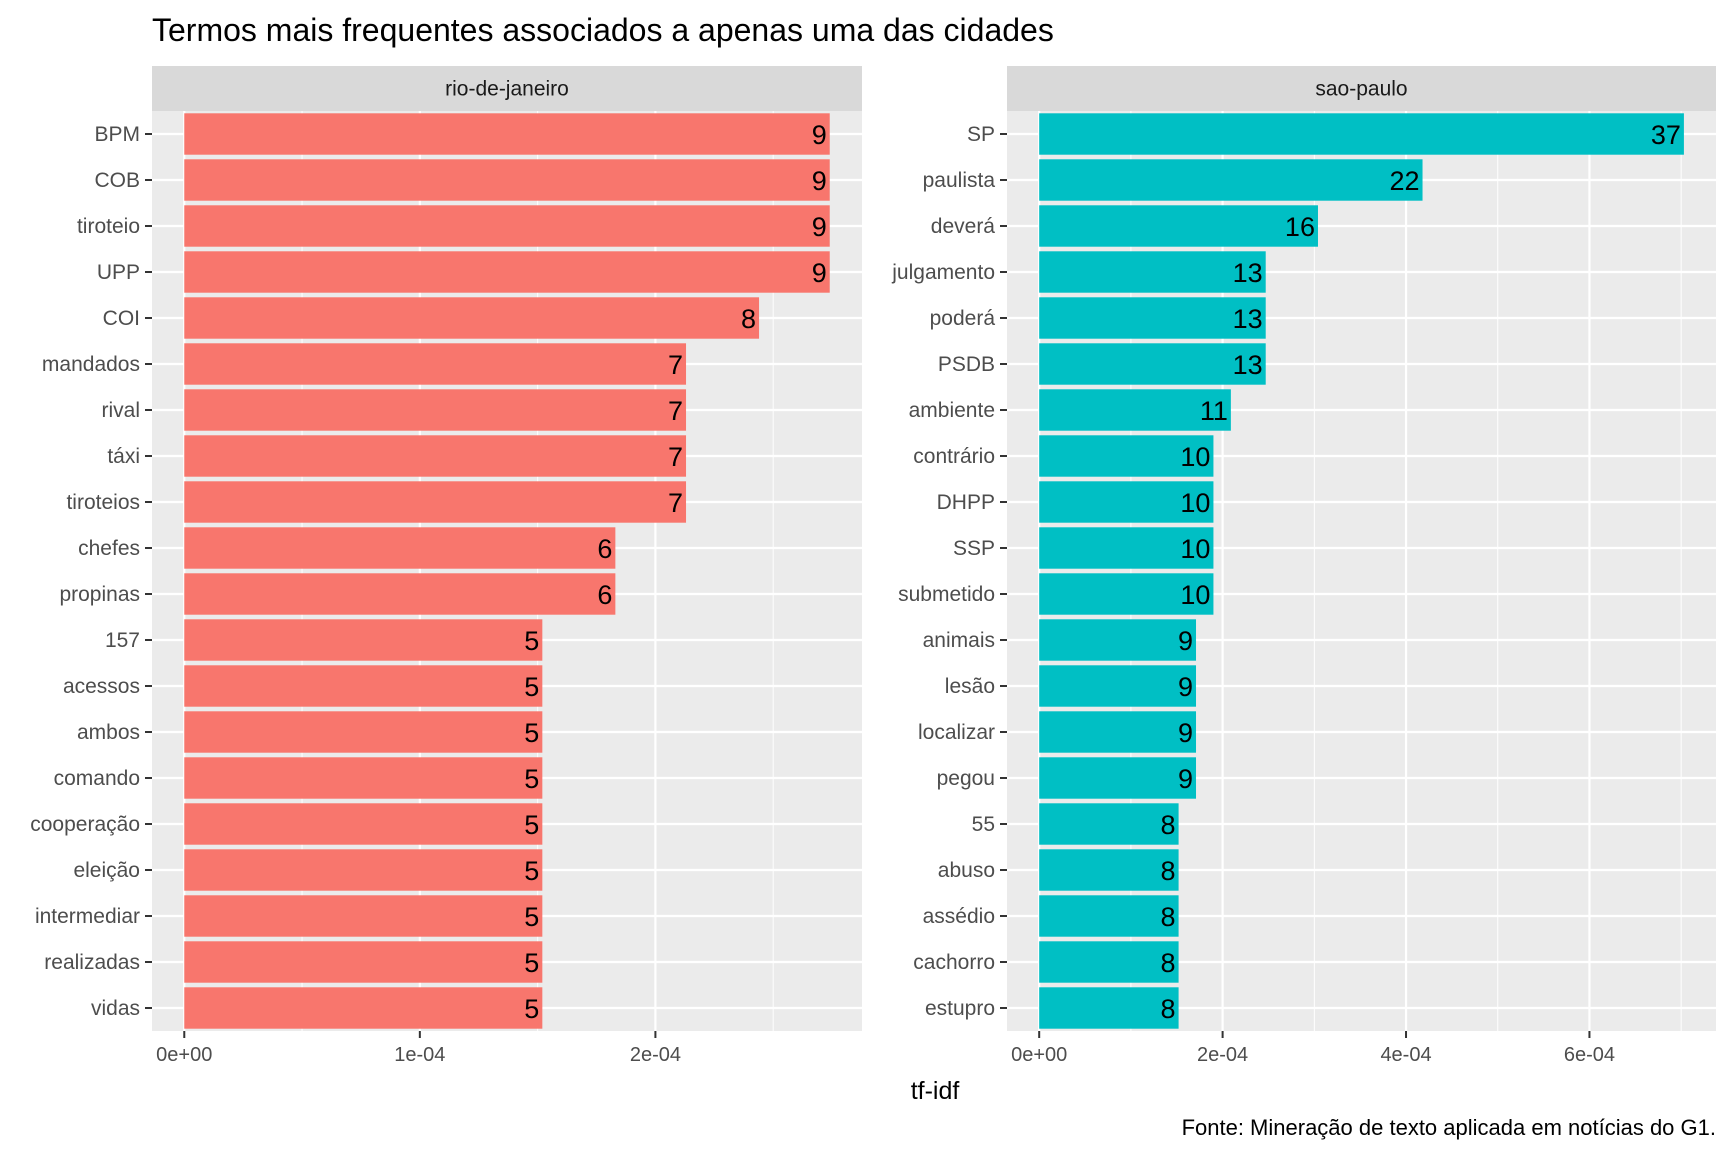 The image size is (1728, 1152). What do you see at coordinates (435, 456) in the screenshot?
I see `bar-táxi` at bounding box center [435, 456].